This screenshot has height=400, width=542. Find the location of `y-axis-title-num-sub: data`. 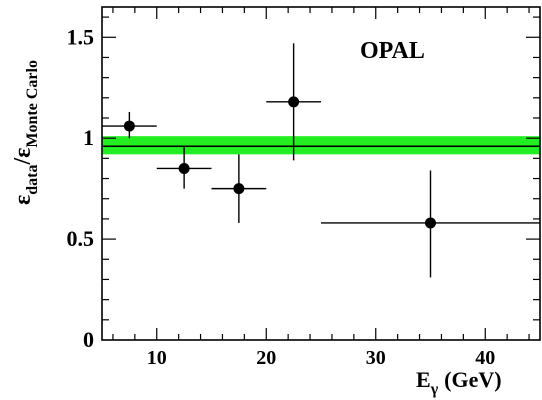

y-axis-title-num-sub: data is located at coordinates (32, 180).